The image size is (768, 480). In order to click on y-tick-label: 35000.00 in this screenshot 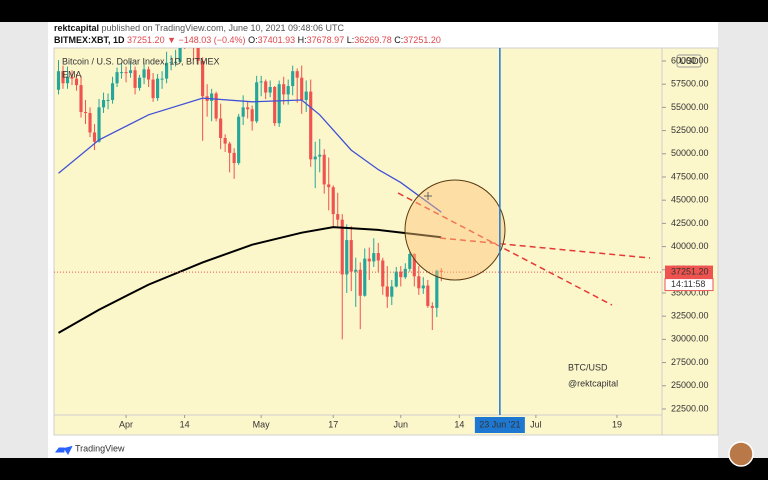, I will do `click(690, 292)`.